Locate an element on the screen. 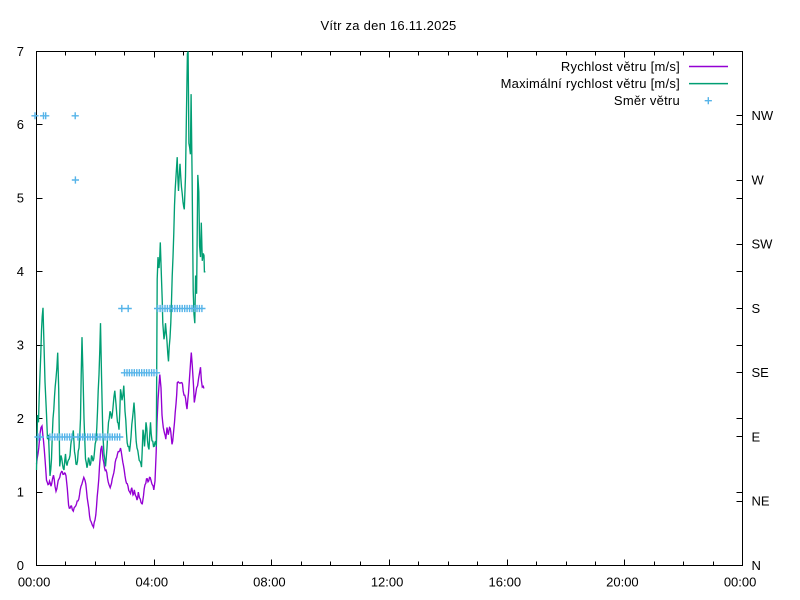  svg-text: Maximální rychlost větru [m/s] is located at coordinates (590, 83).